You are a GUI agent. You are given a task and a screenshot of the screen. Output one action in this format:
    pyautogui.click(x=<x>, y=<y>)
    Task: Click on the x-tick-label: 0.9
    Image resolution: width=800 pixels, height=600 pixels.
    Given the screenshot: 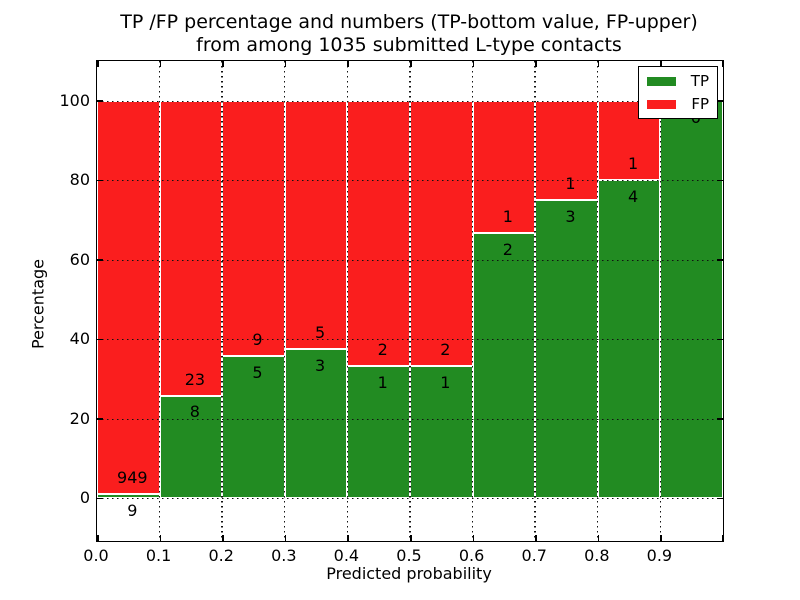 What is the action you would take?
    pyautogui.click(x=659, y=555)
    